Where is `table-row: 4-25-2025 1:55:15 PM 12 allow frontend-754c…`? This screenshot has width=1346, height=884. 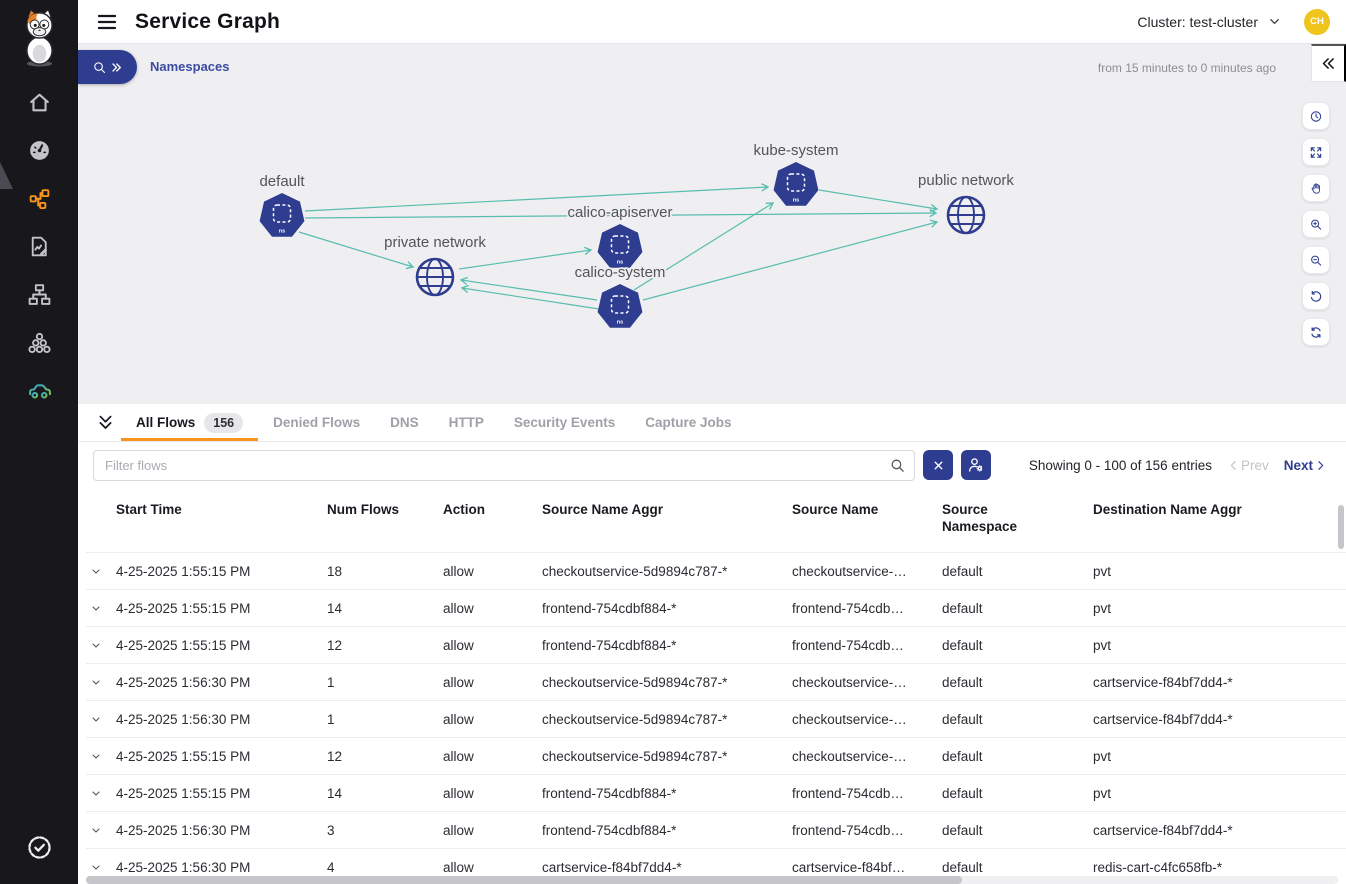
table-row: 4-25-2025 1:55:15 PM 12 allow frontend-754c… is located at coordinates (716, 644).